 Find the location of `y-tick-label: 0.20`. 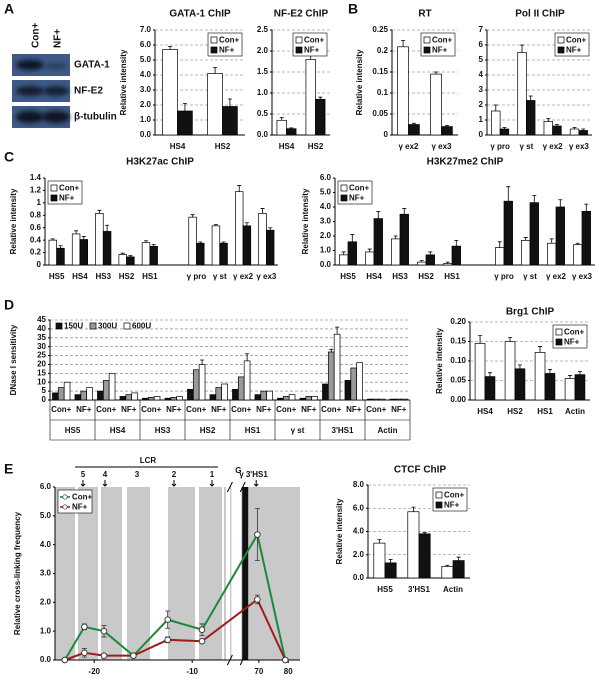

y-tick-label: 0.20 is located at coordinates (458, 321).